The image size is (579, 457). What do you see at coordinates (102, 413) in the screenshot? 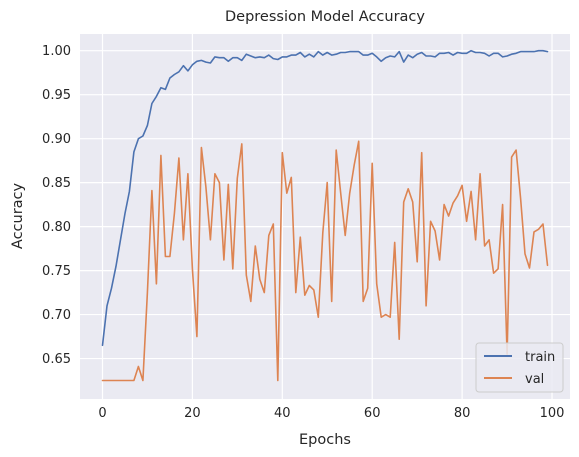
I see `x-tick-label: 0` at bounding box center [102, 413].